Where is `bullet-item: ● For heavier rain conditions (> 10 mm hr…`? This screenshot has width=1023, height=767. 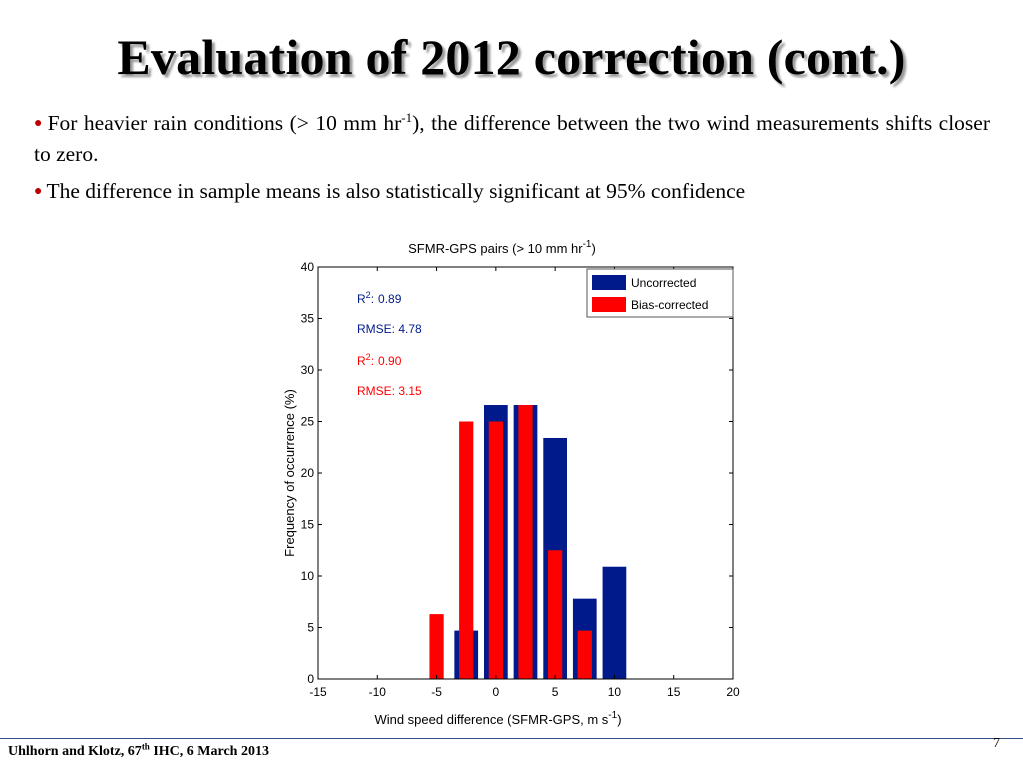
bullet-item: ● For heavier rain conditions (> 10 mm hr… is located at coordinates (512, 138).